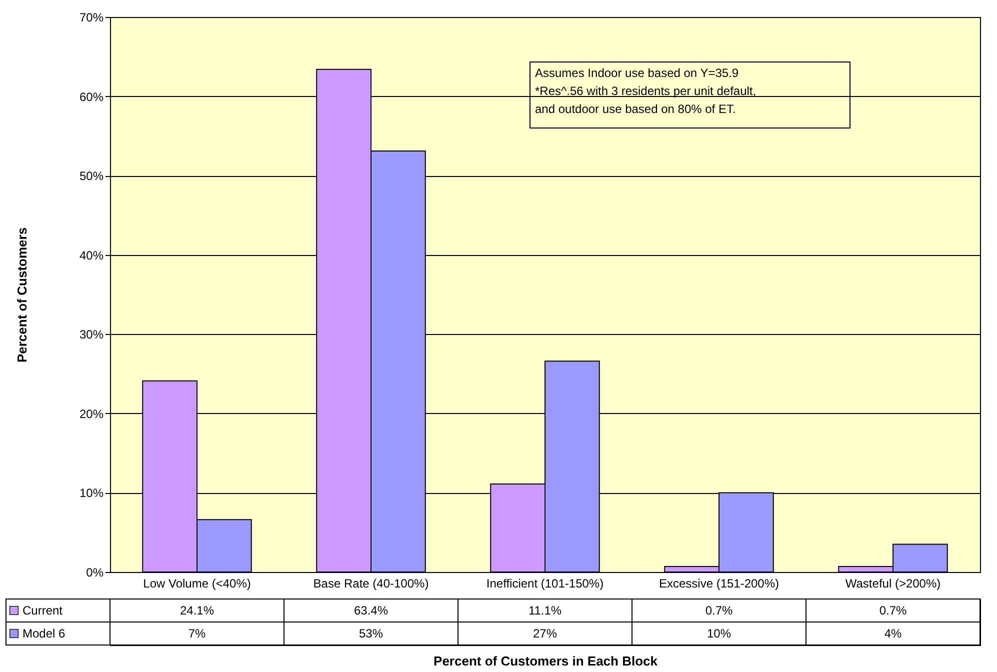 This screenshot has height=672, width=997. What do you see at coordinates (91, 335) in the screenshot?
I see `y-tick-label: 30%` at bounding box center [91, 335].